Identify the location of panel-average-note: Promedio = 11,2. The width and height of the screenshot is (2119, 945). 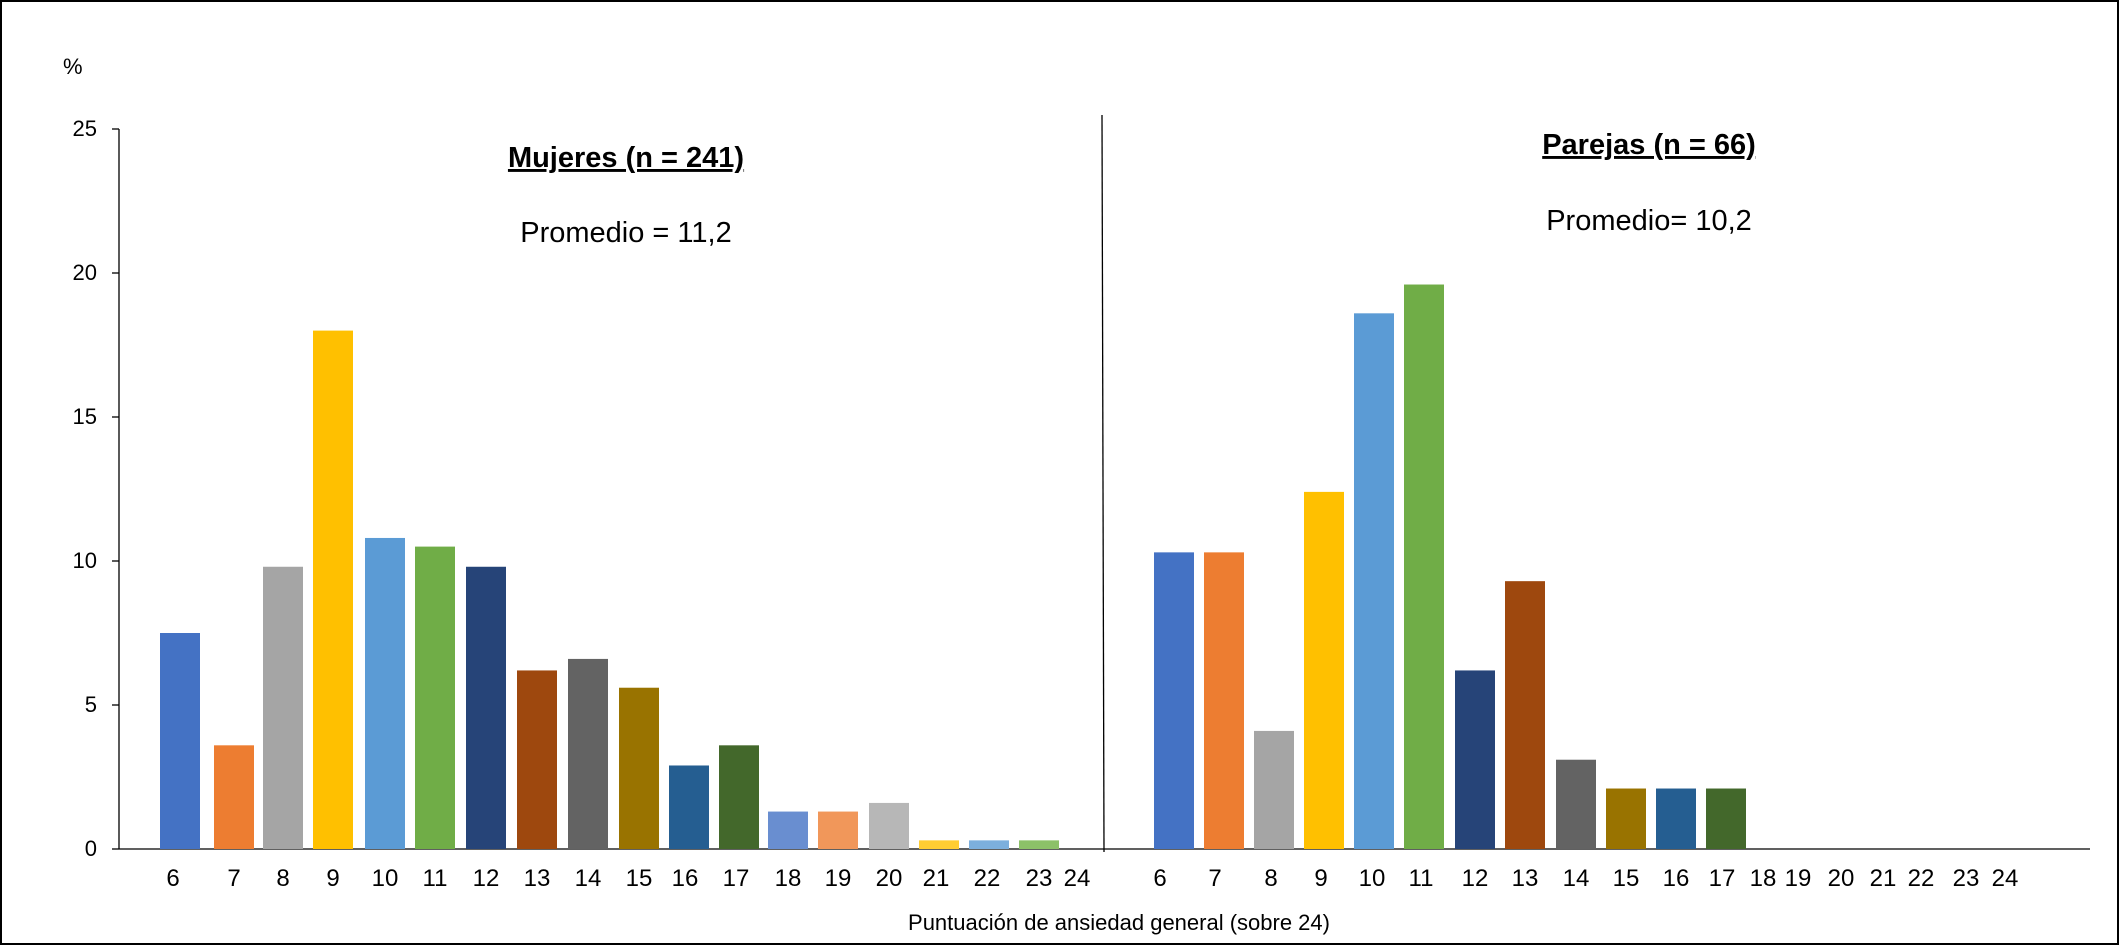
(625, 233).